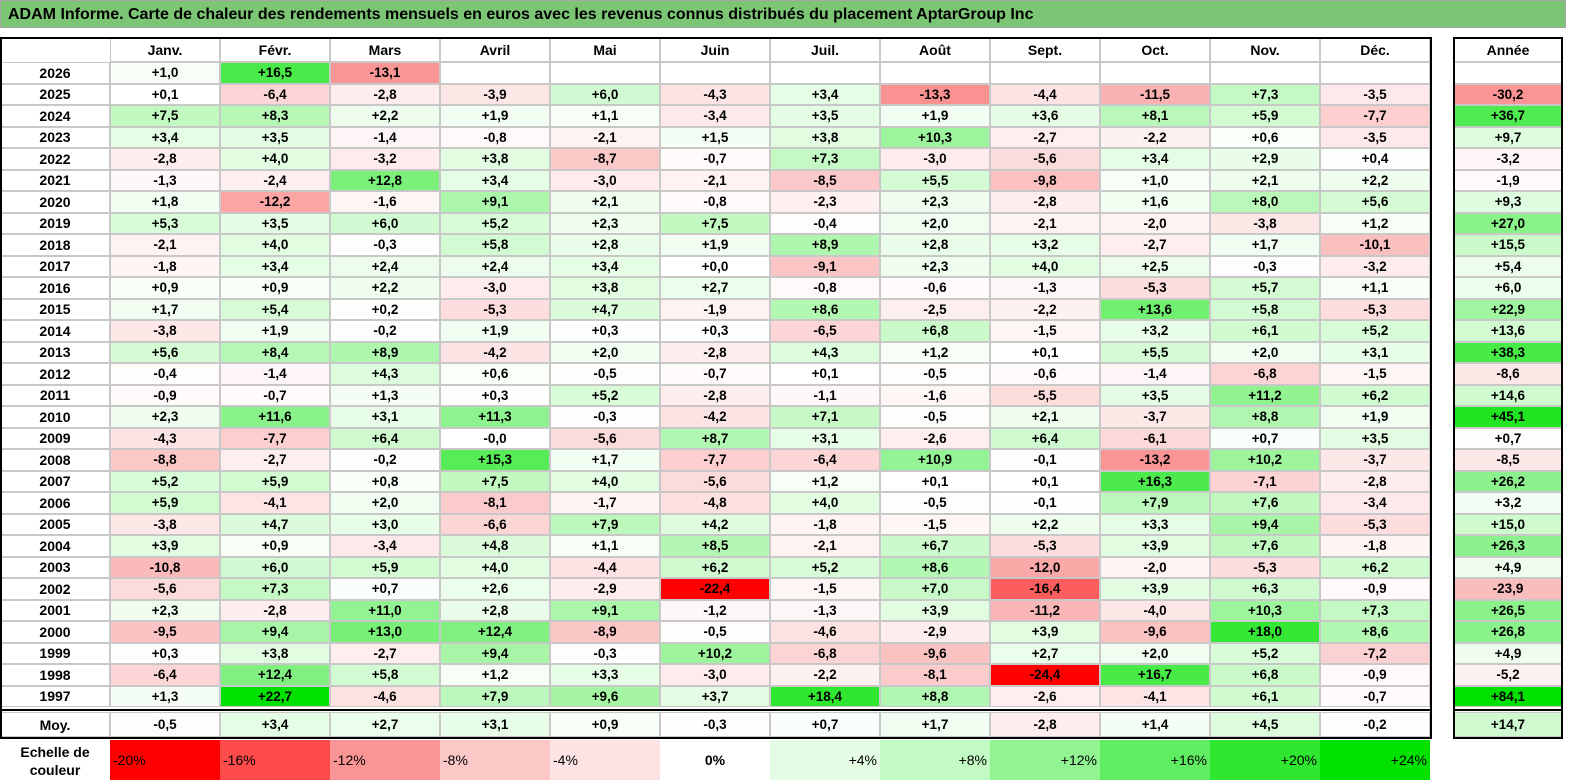 This screenshot has height=783, width=1570. Describe the element at coordinates (1508, 180) in the screenshot. I see `year-total-cell: -1,9` at that location.